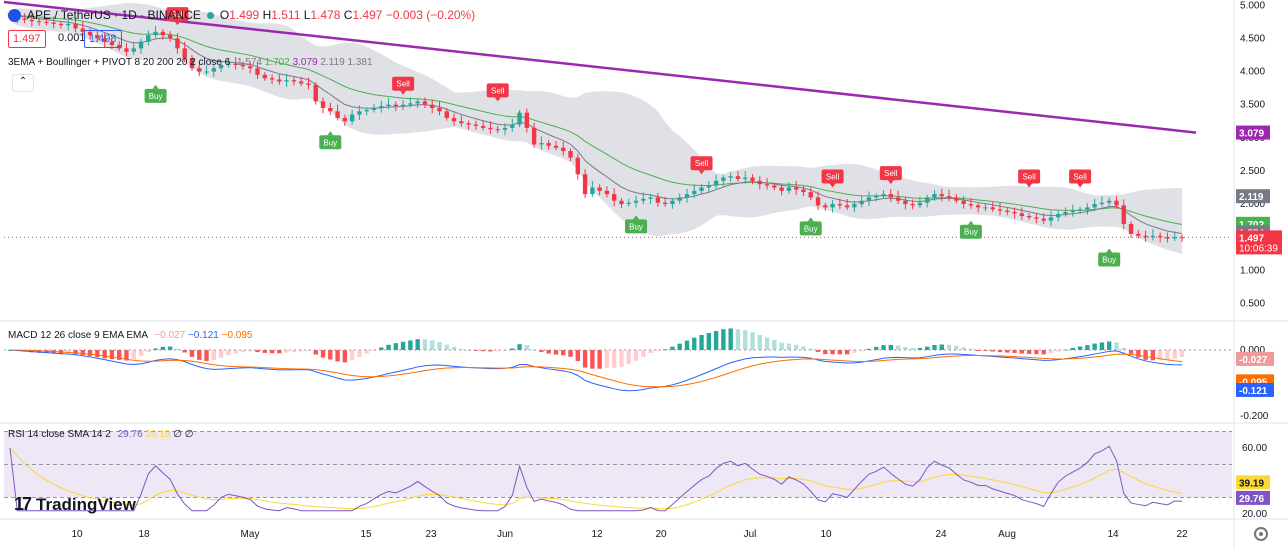 The width and height of the screenshot is (1288, 549). I want to click on buy-price-box: 1.498, so click(103, 39).